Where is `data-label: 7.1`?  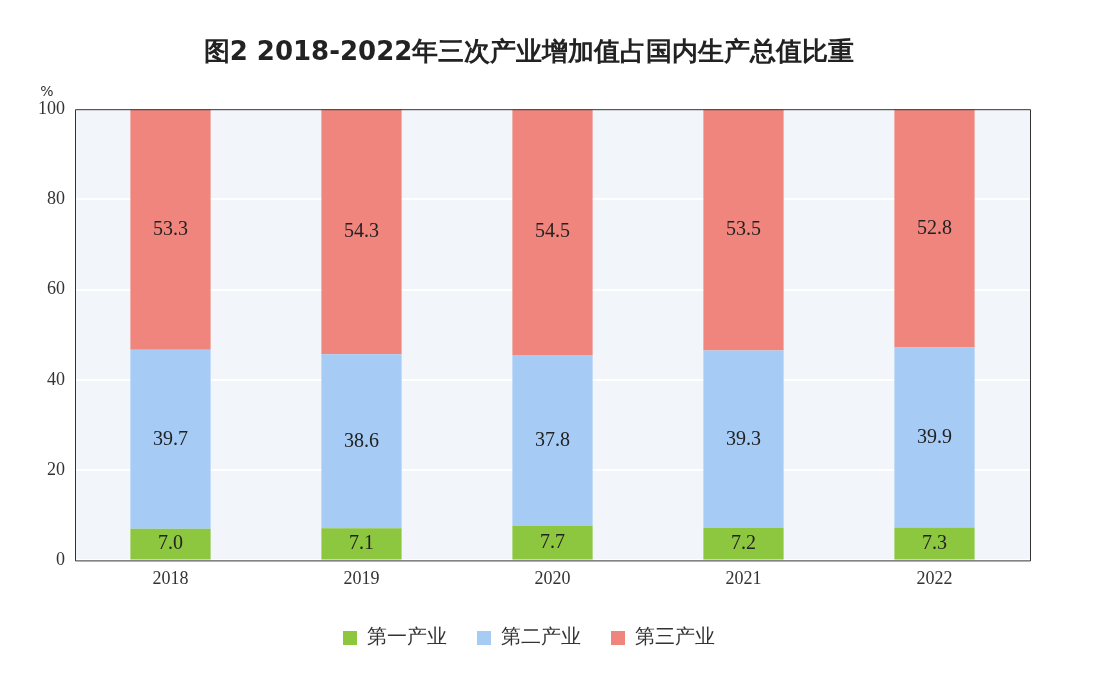
data-label: 7.1 is located at coordinates (361, 542).